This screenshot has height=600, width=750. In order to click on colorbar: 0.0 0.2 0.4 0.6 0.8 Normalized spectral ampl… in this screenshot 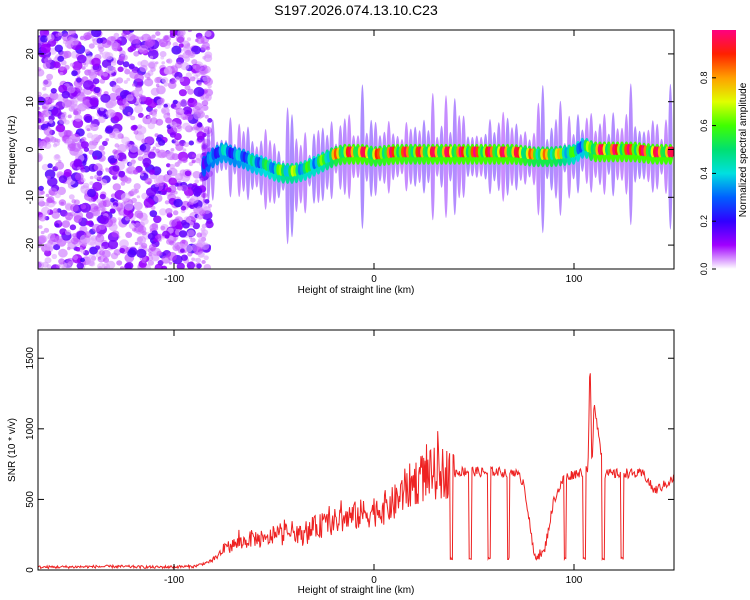, I will do `click(724, 152)`.